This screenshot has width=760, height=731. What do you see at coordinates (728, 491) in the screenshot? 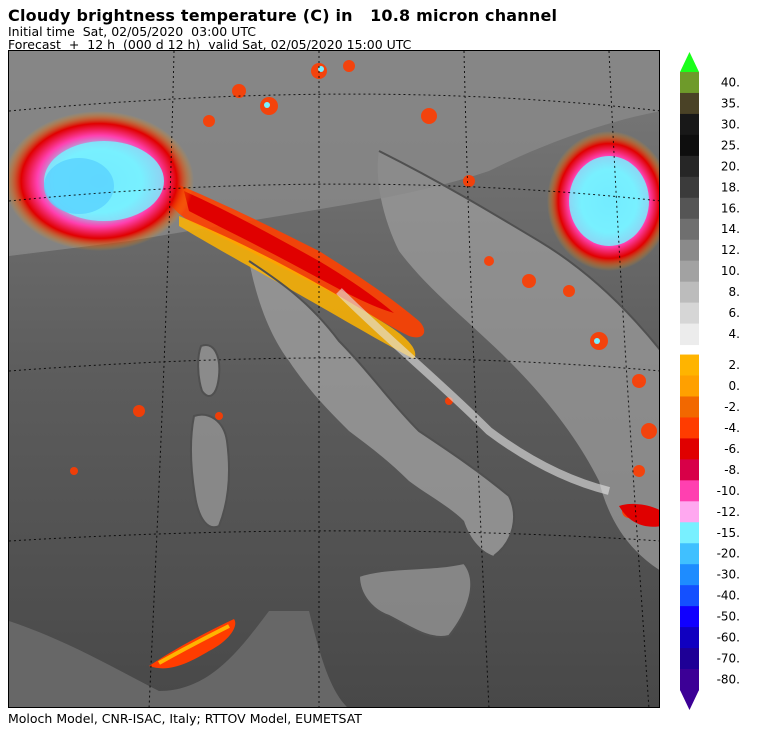
I see `legend-label: -10.` at bounding box center [728, 491].